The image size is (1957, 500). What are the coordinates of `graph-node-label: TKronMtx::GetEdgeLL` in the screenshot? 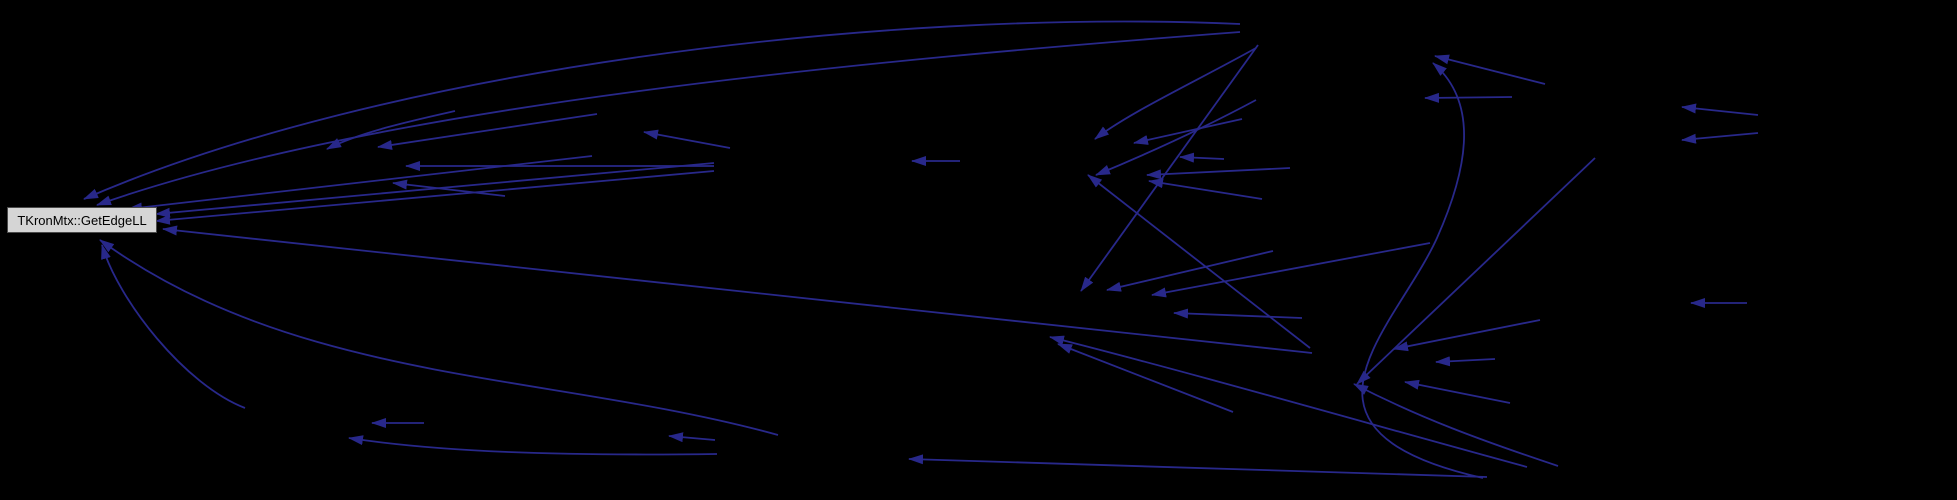 It's located at (82, 220).